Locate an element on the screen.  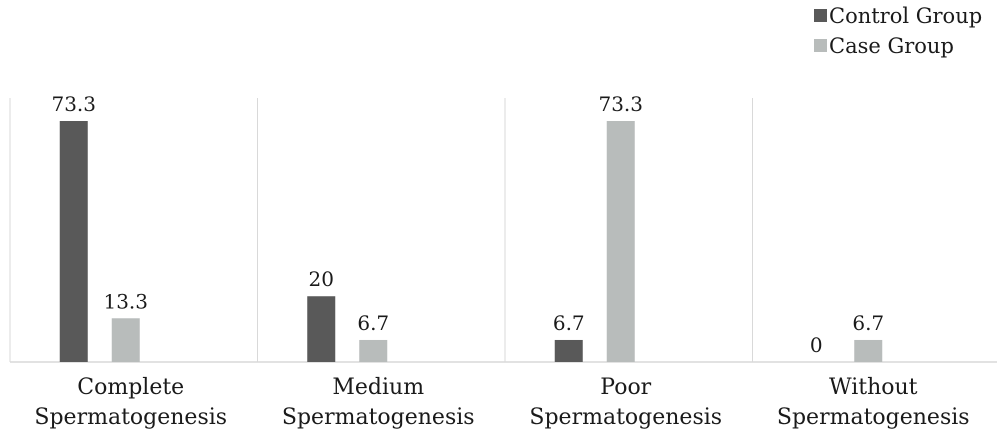
x-tick-label-2-1: Spermatogenesis is located at coordinates (625, 417).